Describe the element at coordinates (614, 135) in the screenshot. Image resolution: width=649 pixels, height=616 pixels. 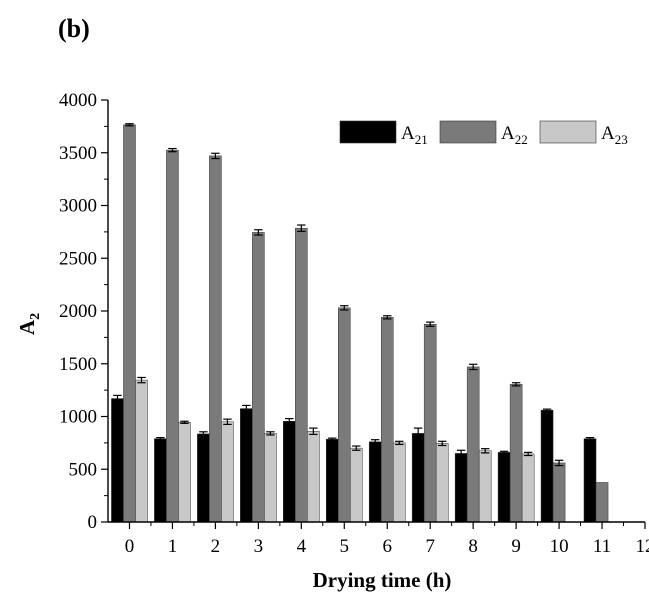
I see `legend-label-23: A23` at that location.